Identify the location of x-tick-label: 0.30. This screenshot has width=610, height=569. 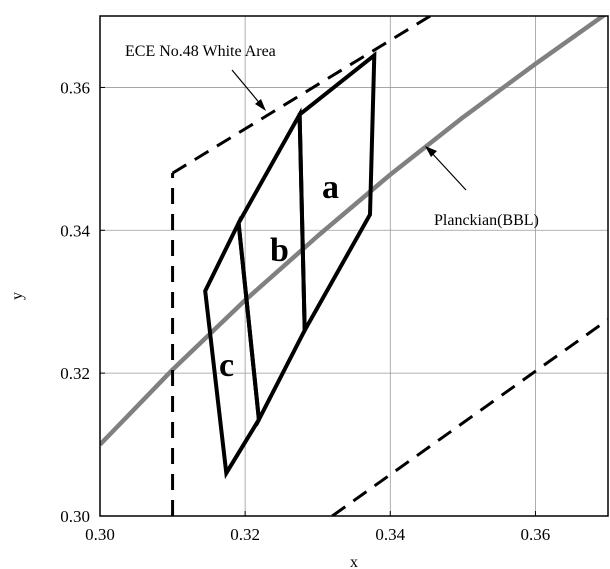
(100, 534).